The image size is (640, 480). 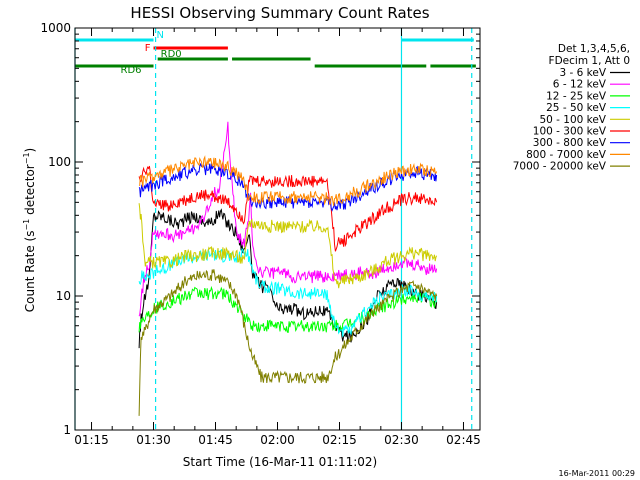 I want to click on y-axis-label: Count Rate (s−1 detector−1), so click(x=29, y=230).